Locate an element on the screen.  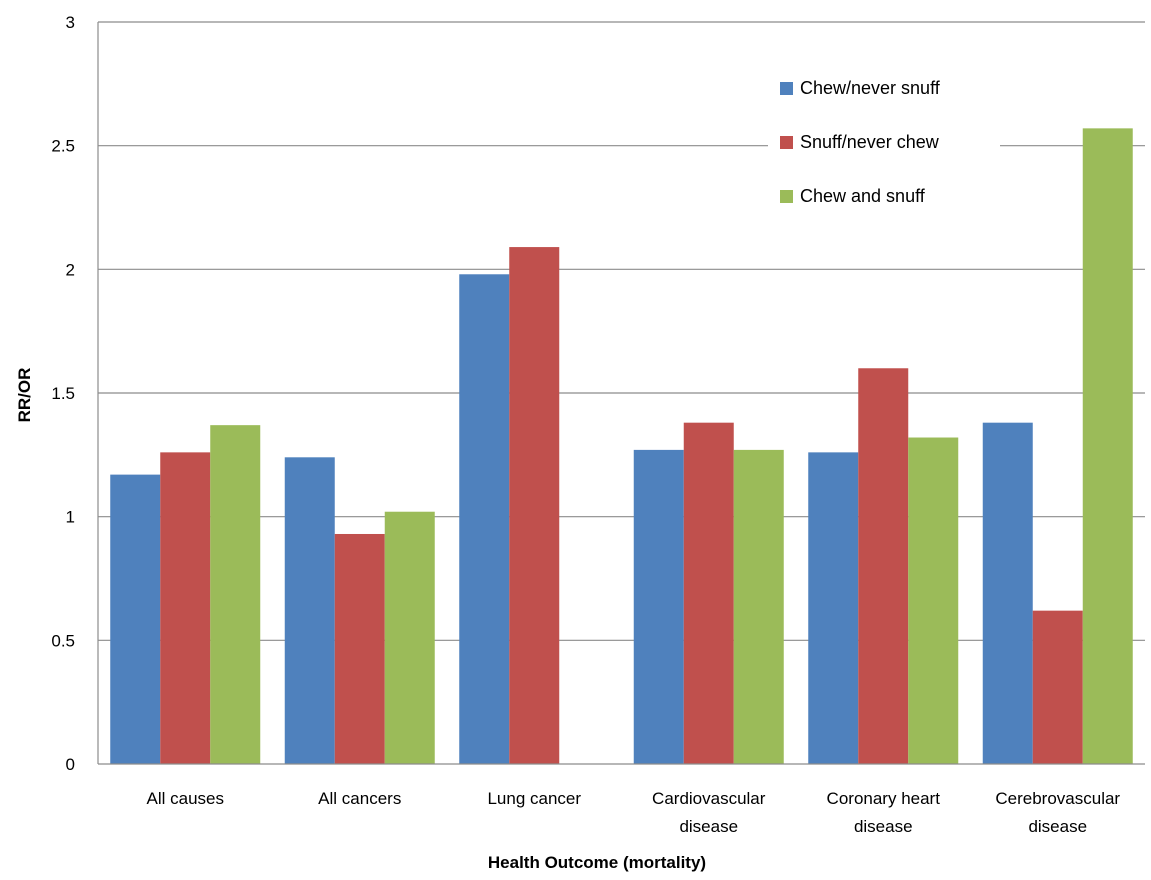
legend-label-1: Chew/never snuff is located at coordinates (870, 88).